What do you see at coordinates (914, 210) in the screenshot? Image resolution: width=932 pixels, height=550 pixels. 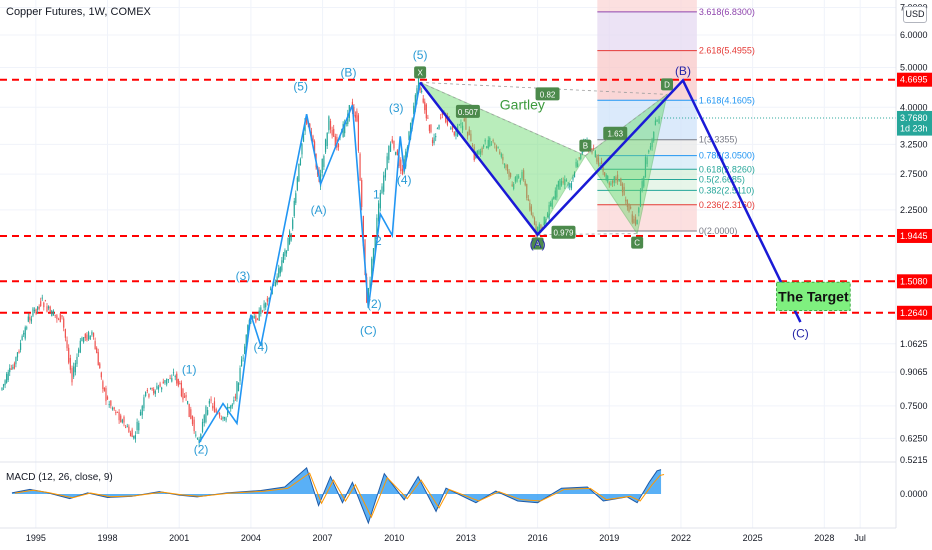 I see `price-tick-label: 2.2500` at bounding box center [914, 210].